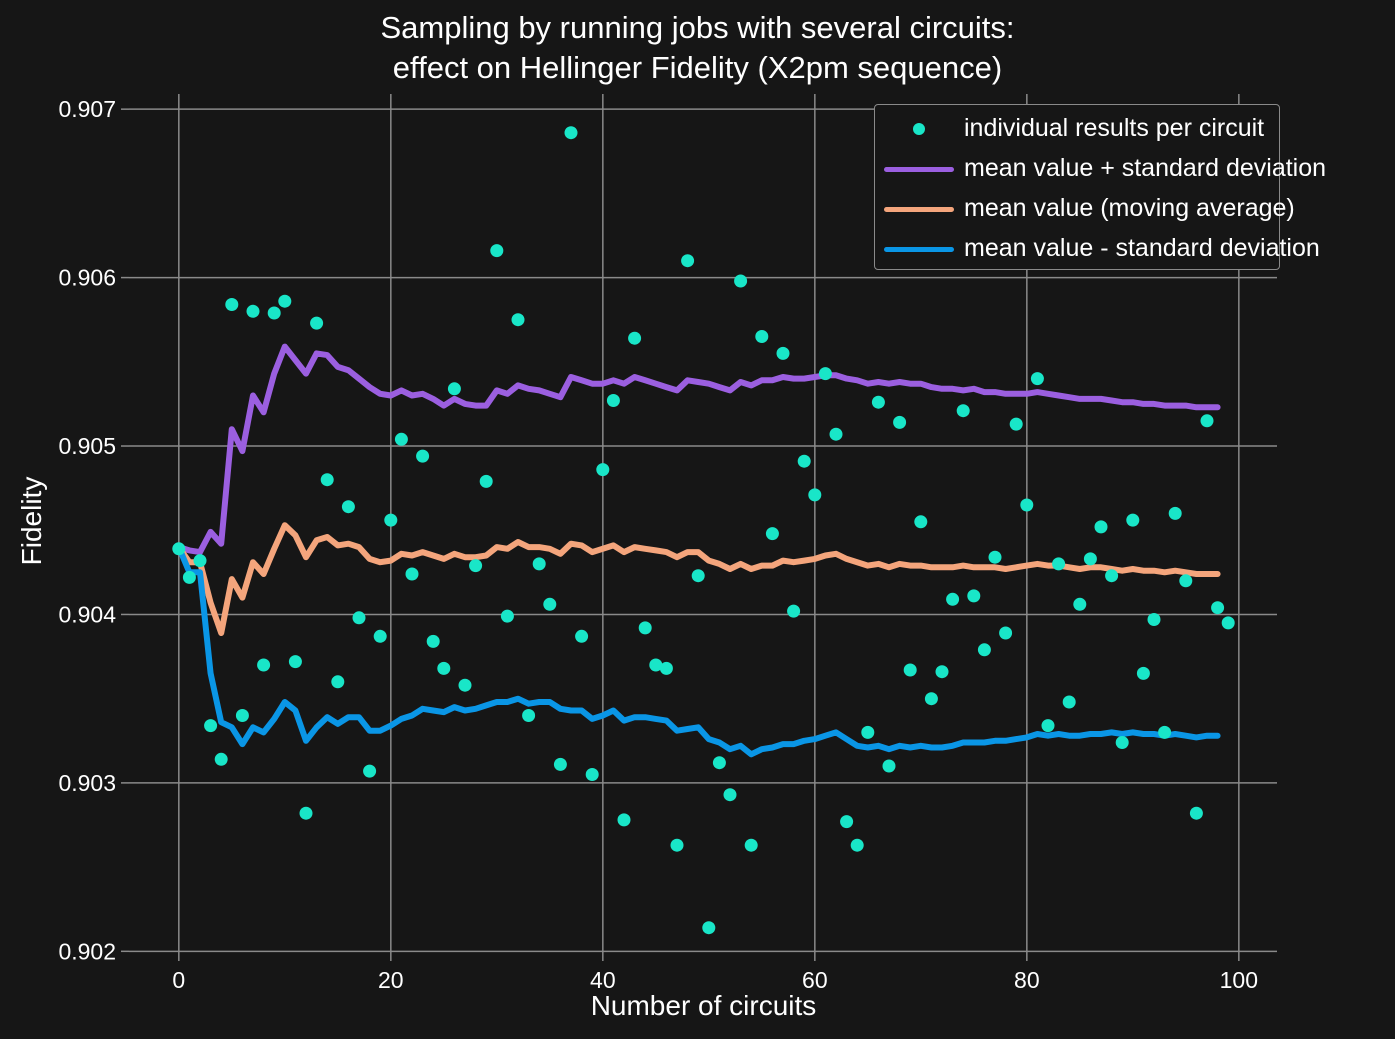 The image size is (1395, 1039). I want to click on legend-label-points: individual results per circuit, so click(1114, 128).